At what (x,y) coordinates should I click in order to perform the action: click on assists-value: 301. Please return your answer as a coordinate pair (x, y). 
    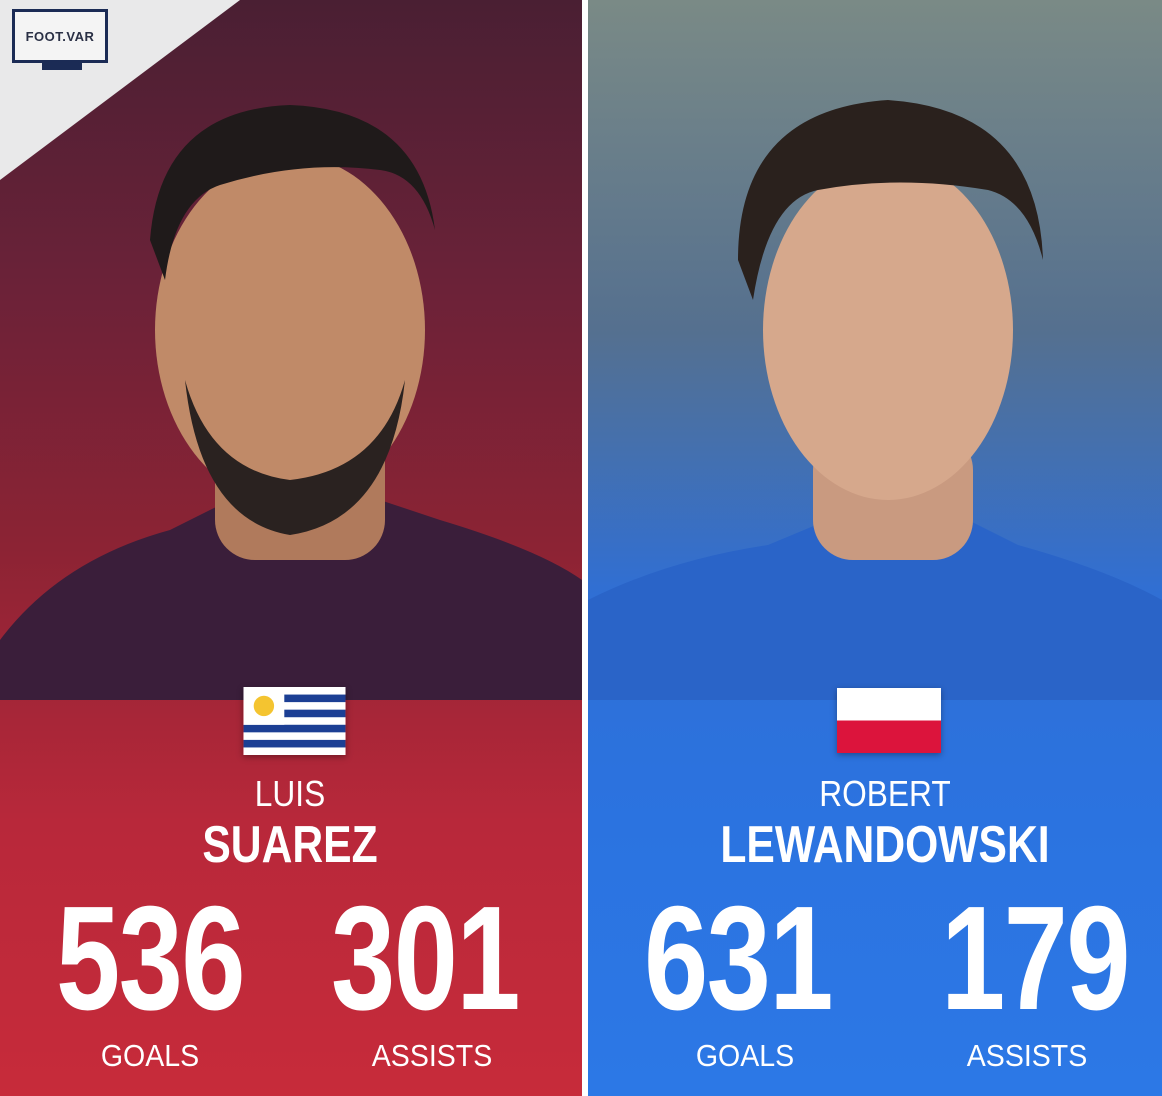
    Looking at the image, I should click on (425, 958).